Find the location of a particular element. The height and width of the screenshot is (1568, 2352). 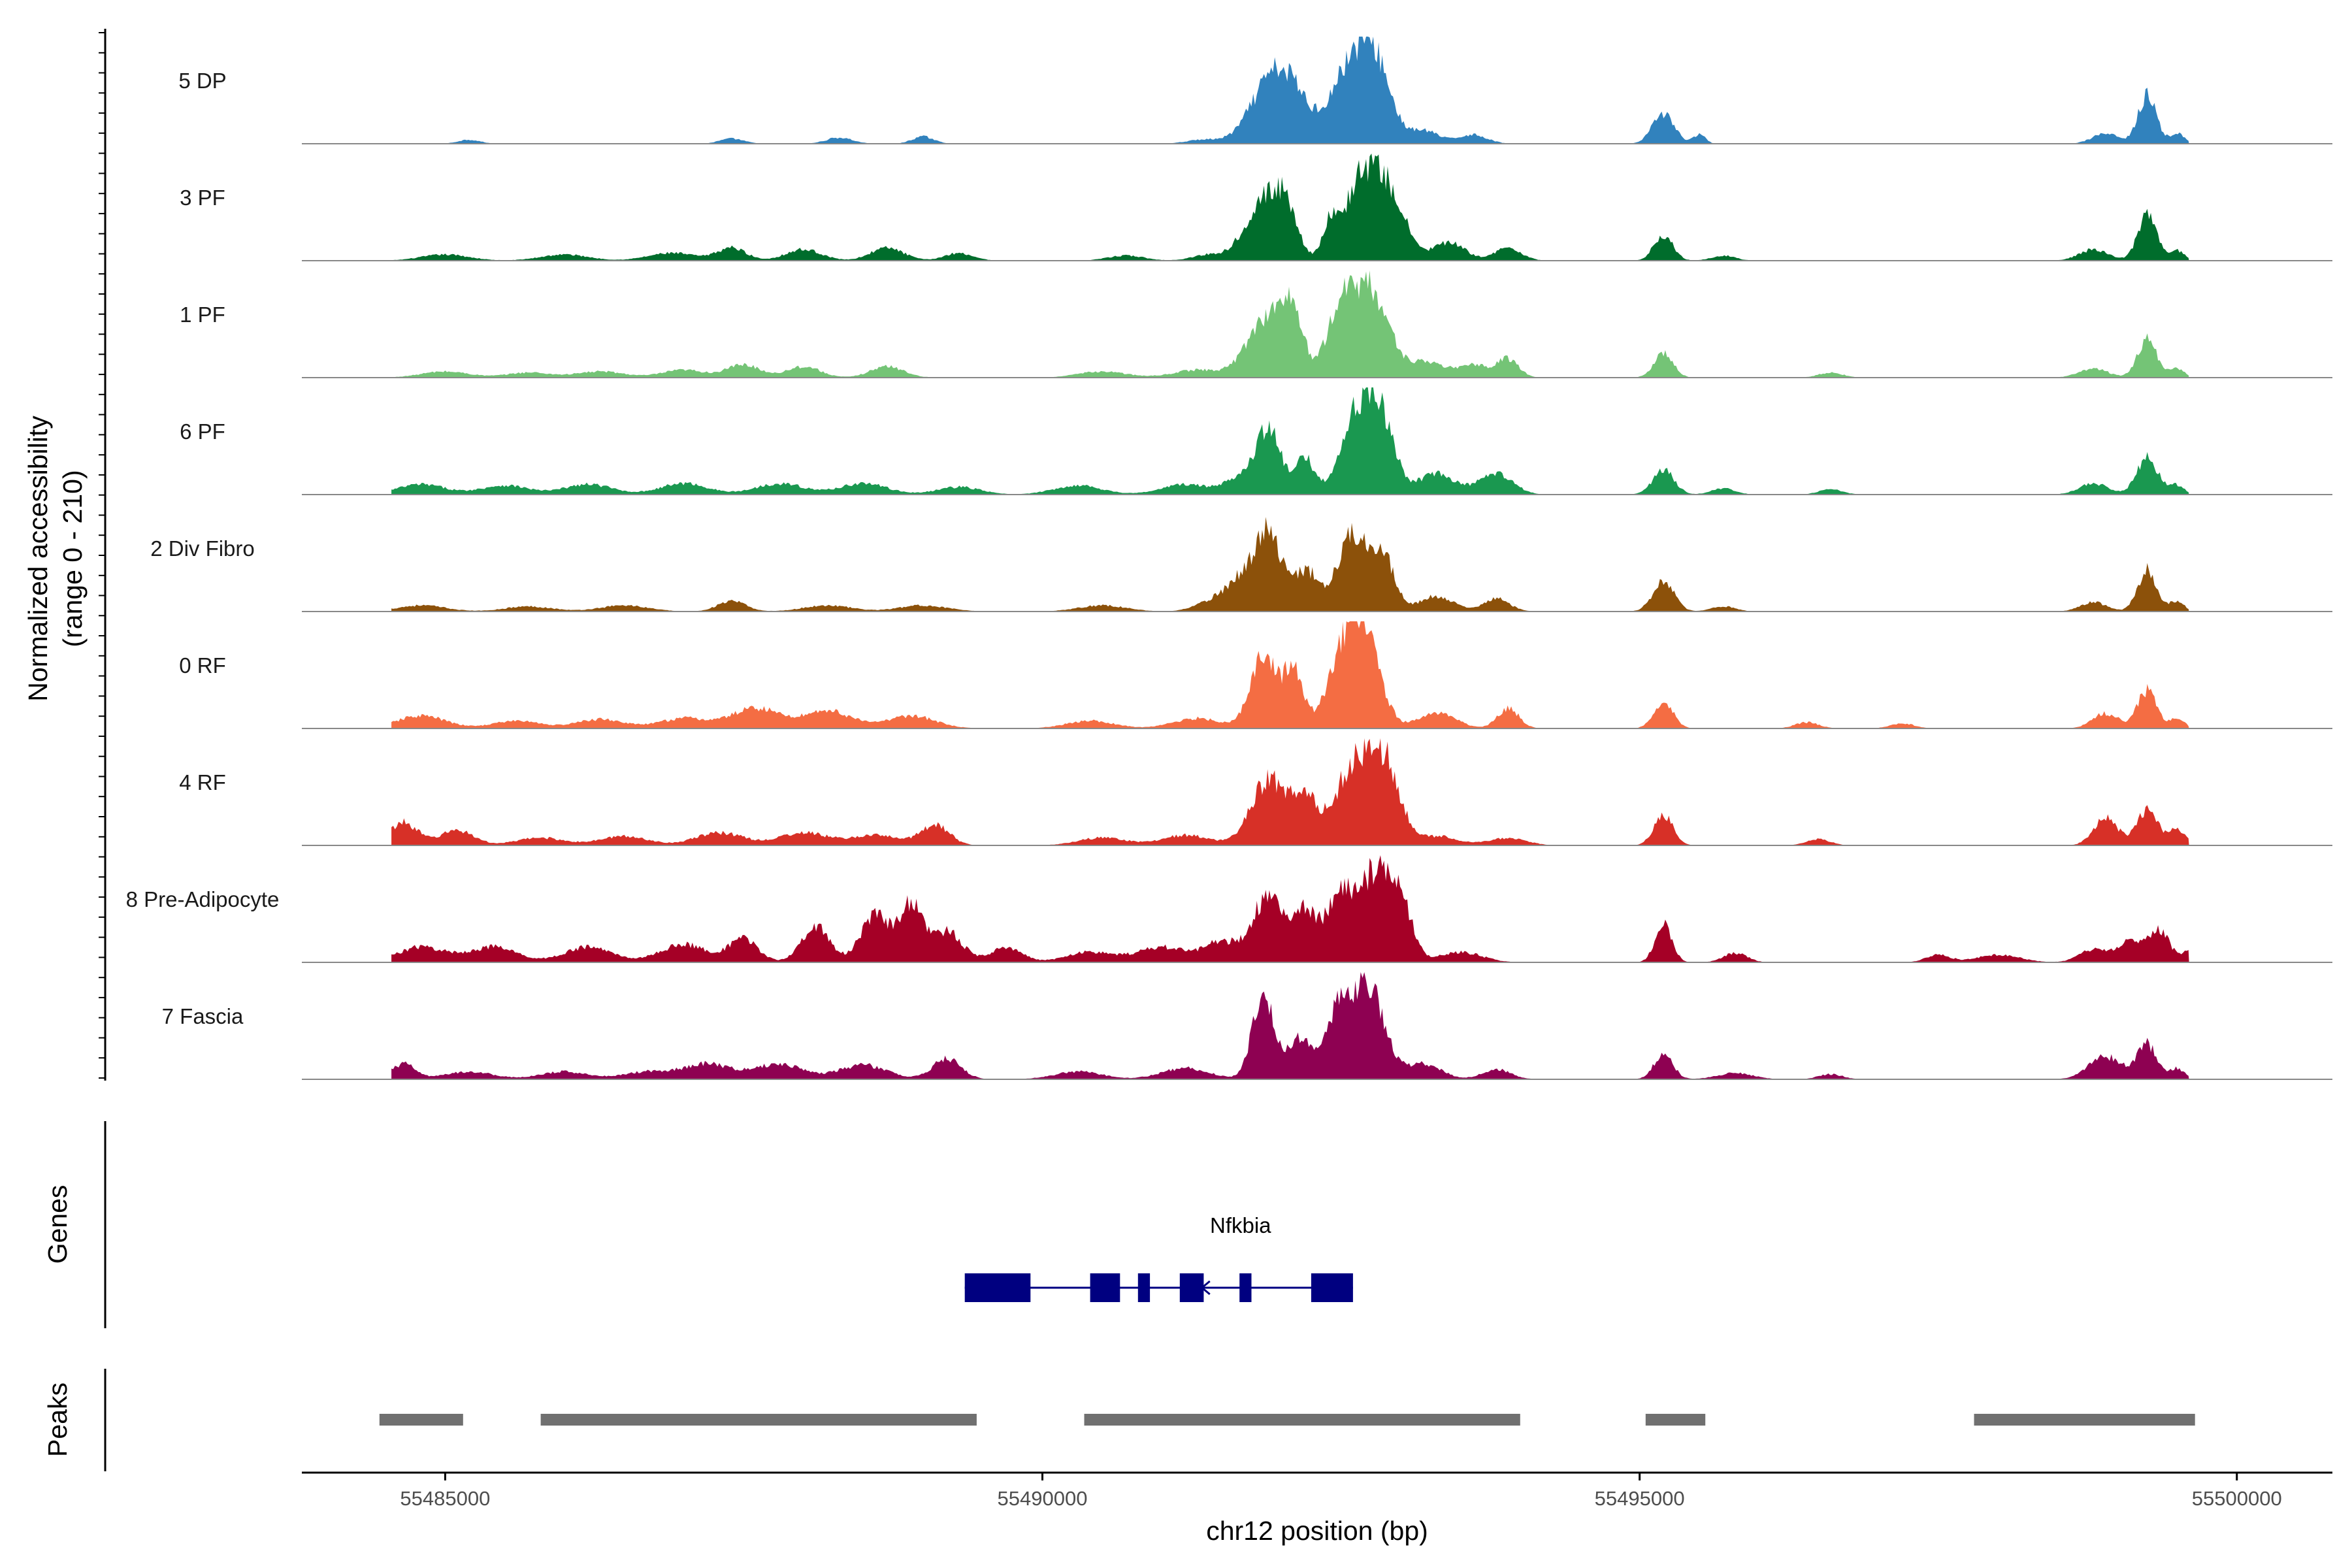

track-label-6: 0 RF is located at coordinates (202, 665).